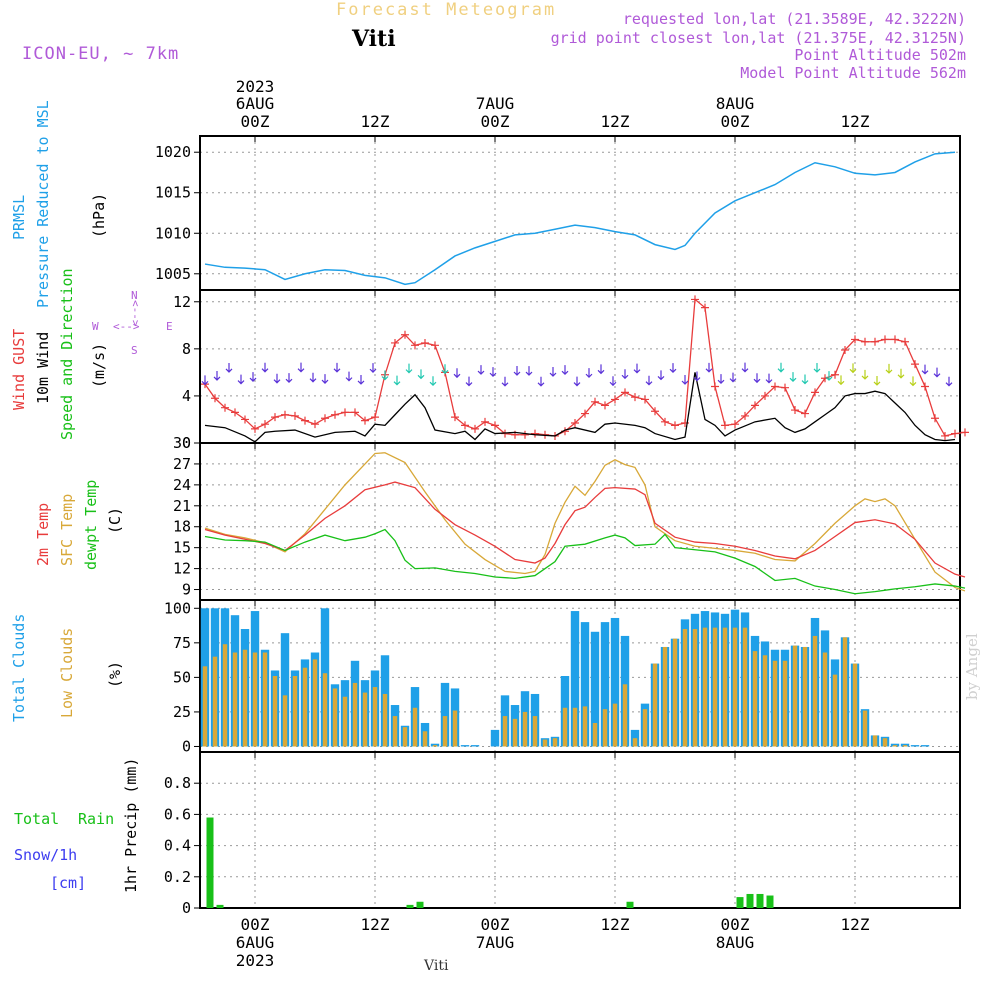  Describe the element at coordinates (173, 233) in the screenshot. I see `y-tick-label: 1010` at that location.